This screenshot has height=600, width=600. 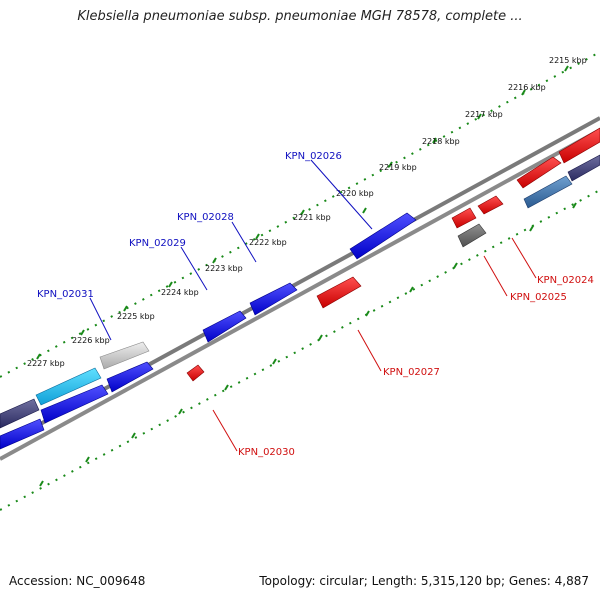 I want to click on scale-label: 2218 kbp, so click(x=441, y=141).